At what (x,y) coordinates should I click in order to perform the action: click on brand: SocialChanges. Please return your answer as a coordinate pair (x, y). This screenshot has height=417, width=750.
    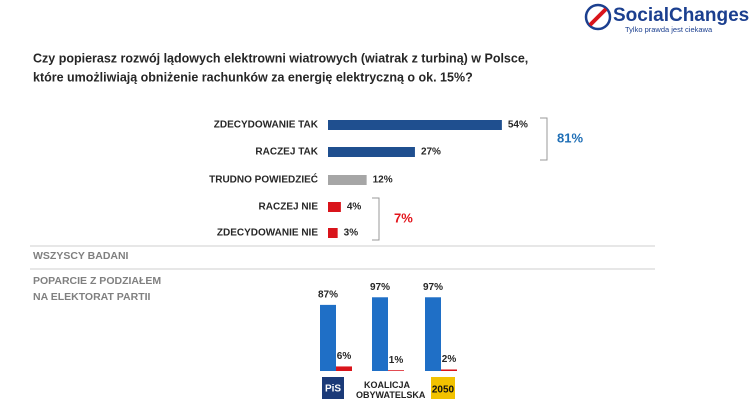
    Looking at the image, I should click on (681, 15).